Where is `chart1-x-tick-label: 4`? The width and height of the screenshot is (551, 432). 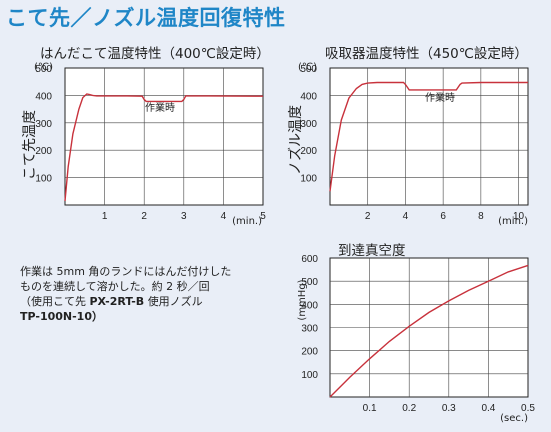 chart1-x-tick-label: 4 is located at coordinates (224, 216).